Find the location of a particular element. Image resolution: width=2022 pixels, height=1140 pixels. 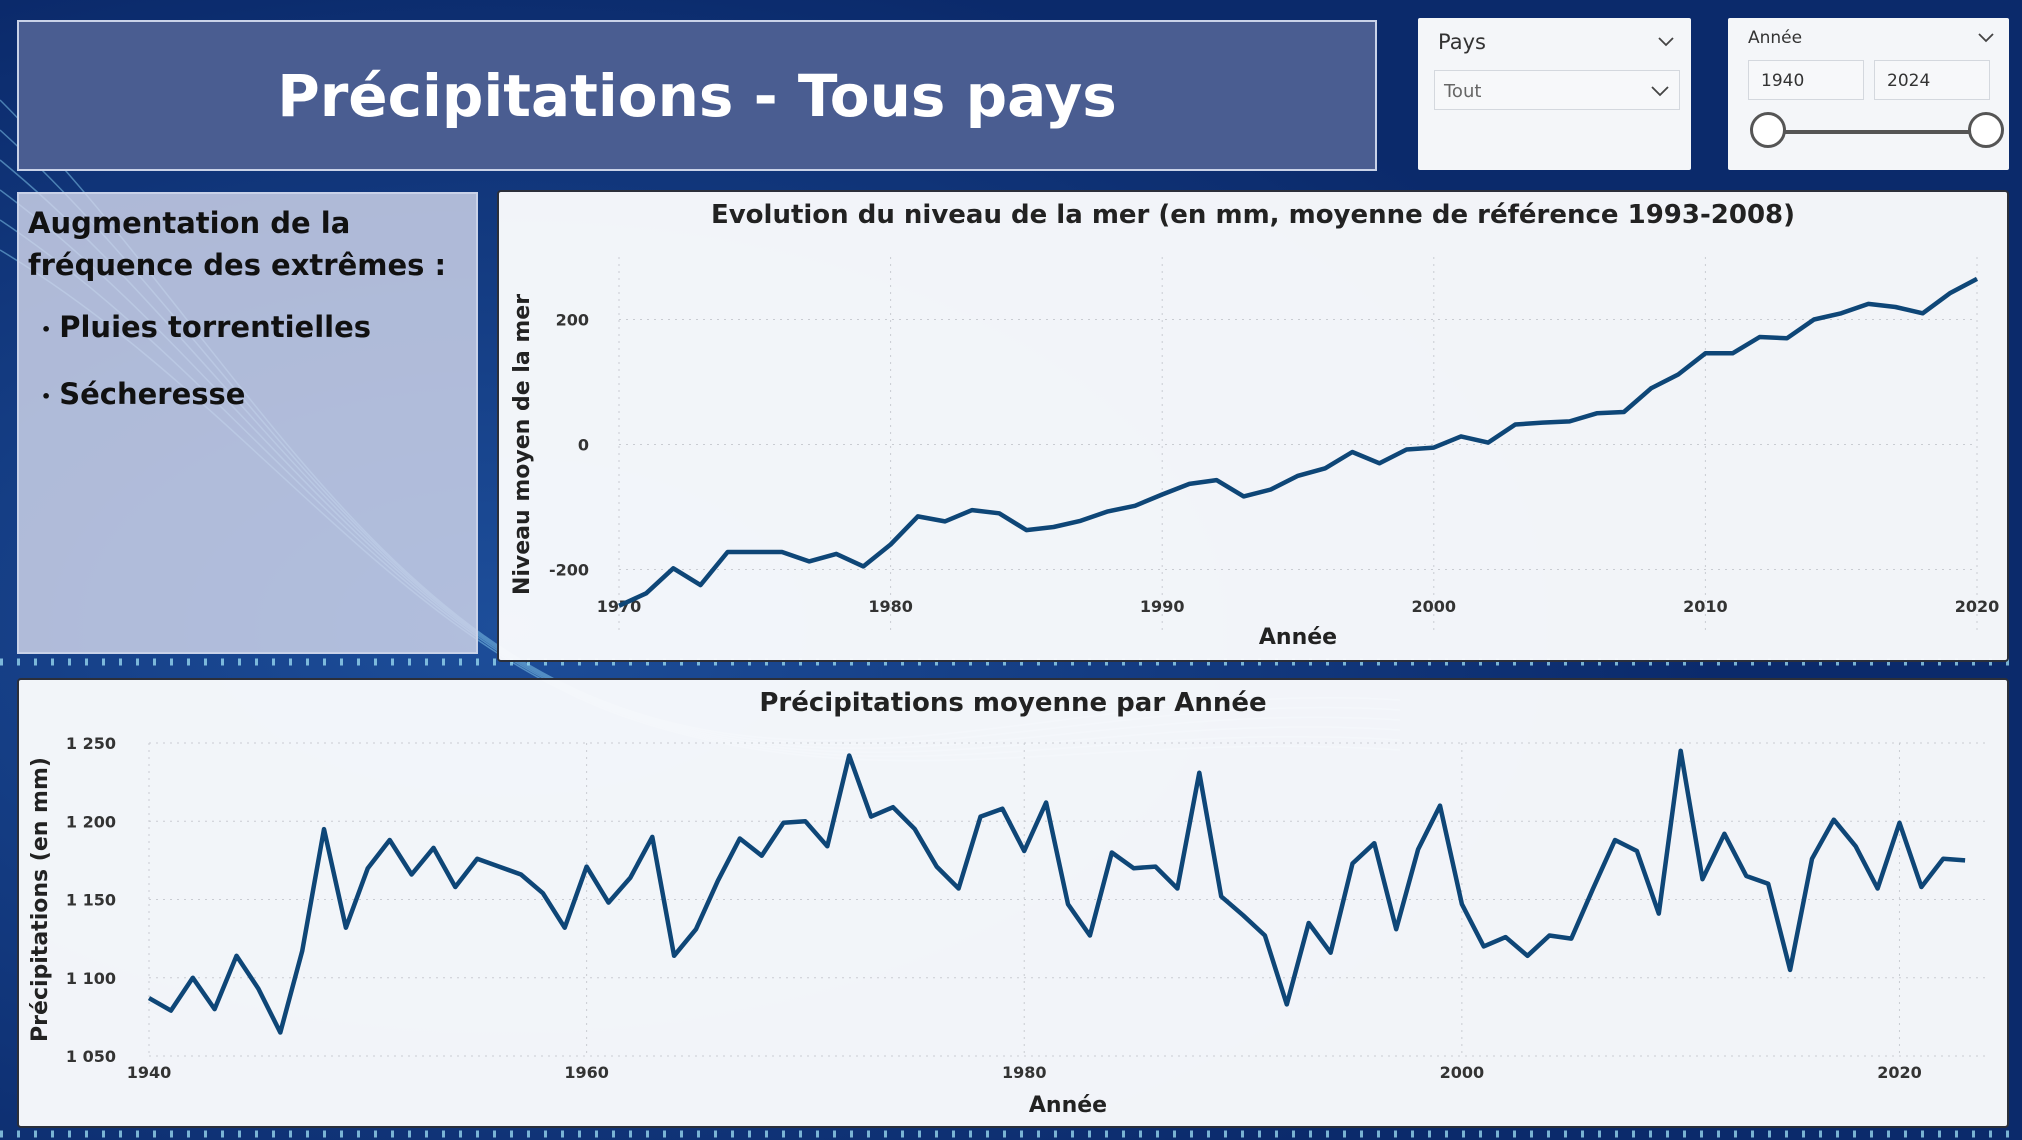

y-tick-label: 1 200 is located at coordinates (91, 821).